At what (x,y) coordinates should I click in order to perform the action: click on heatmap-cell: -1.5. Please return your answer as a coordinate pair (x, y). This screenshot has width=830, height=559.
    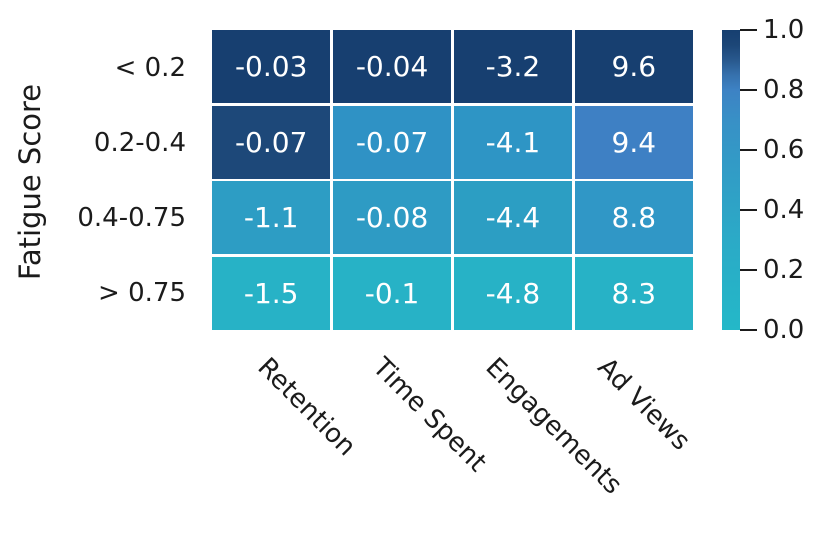
    Looking at the image, I should click on (271, 293).